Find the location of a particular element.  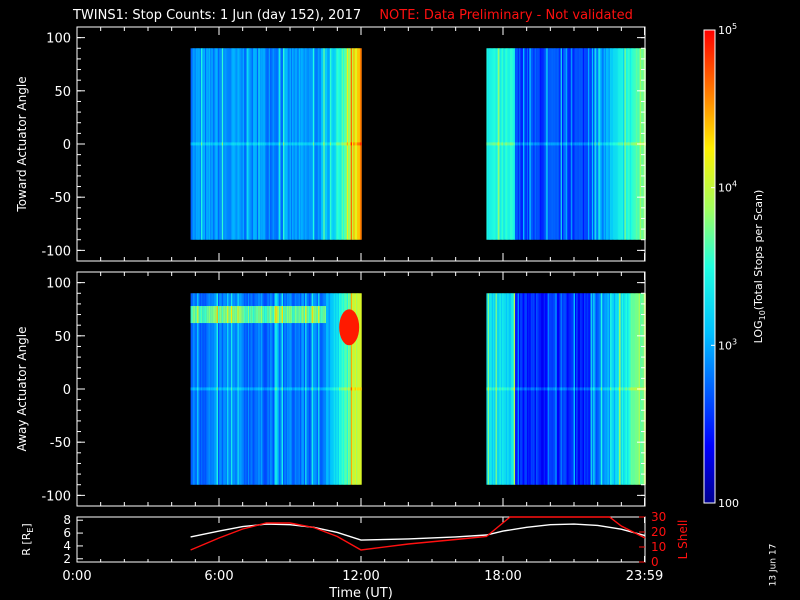

y-axis-label: Toward Actuator Angle is located at coordinates (22, 144).